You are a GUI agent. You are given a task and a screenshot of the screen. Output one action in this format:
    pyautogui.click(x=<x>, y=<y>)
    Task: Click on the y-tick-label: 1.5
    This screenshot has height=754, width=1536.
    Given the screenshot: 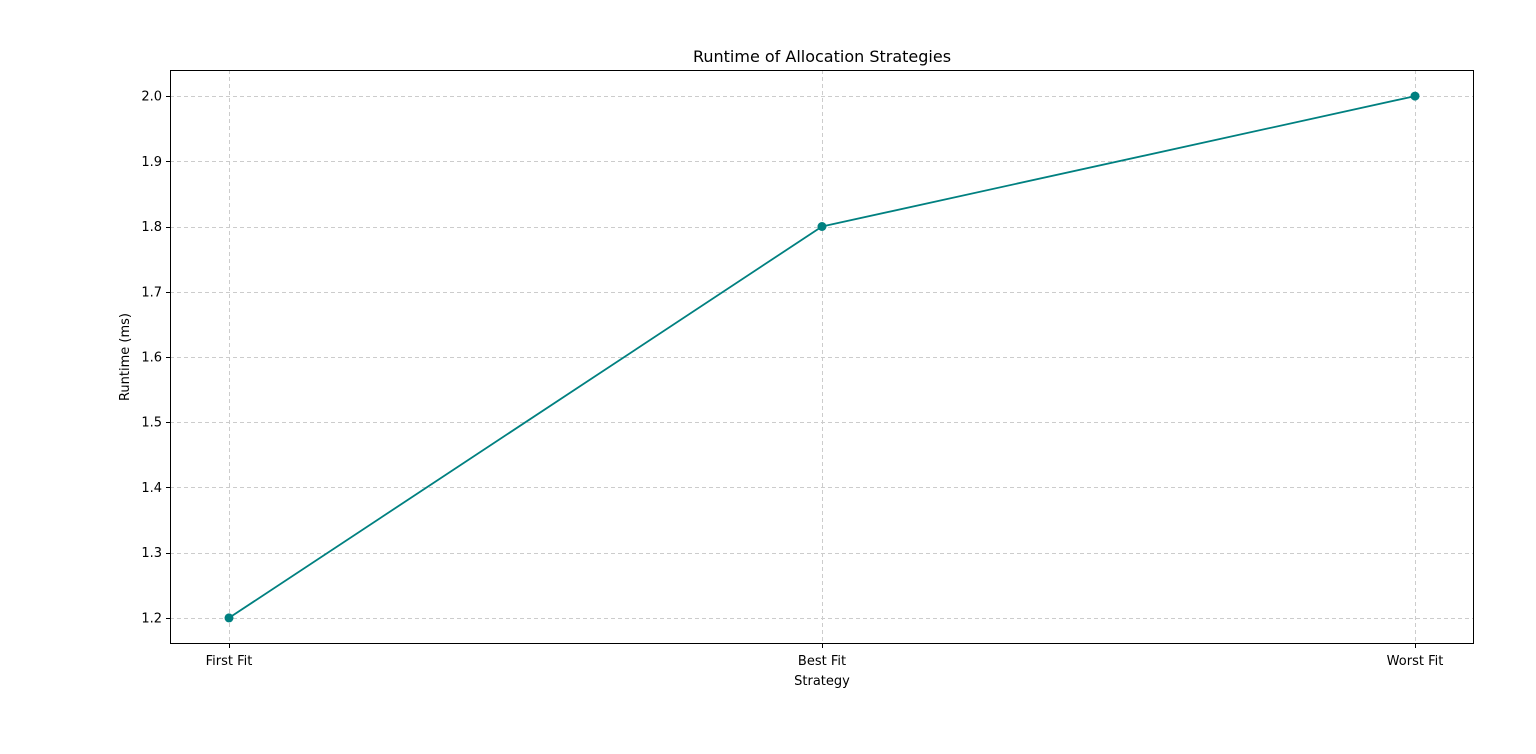 What is the action you would take?
    pyautogui.click(x=151, y=423)
    